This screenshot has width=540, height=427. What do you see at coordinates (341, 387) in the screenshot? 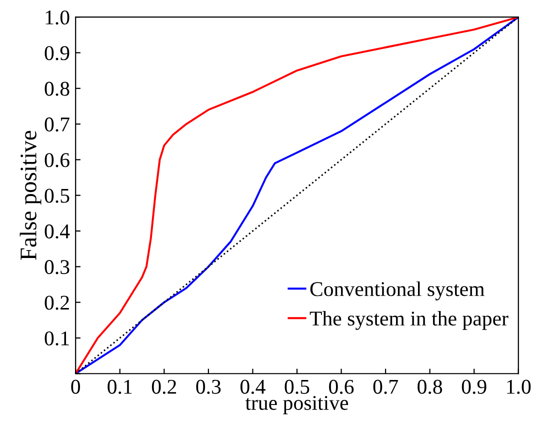
I see `x-tick-label: 0.6` at bounding box center [341, 387].